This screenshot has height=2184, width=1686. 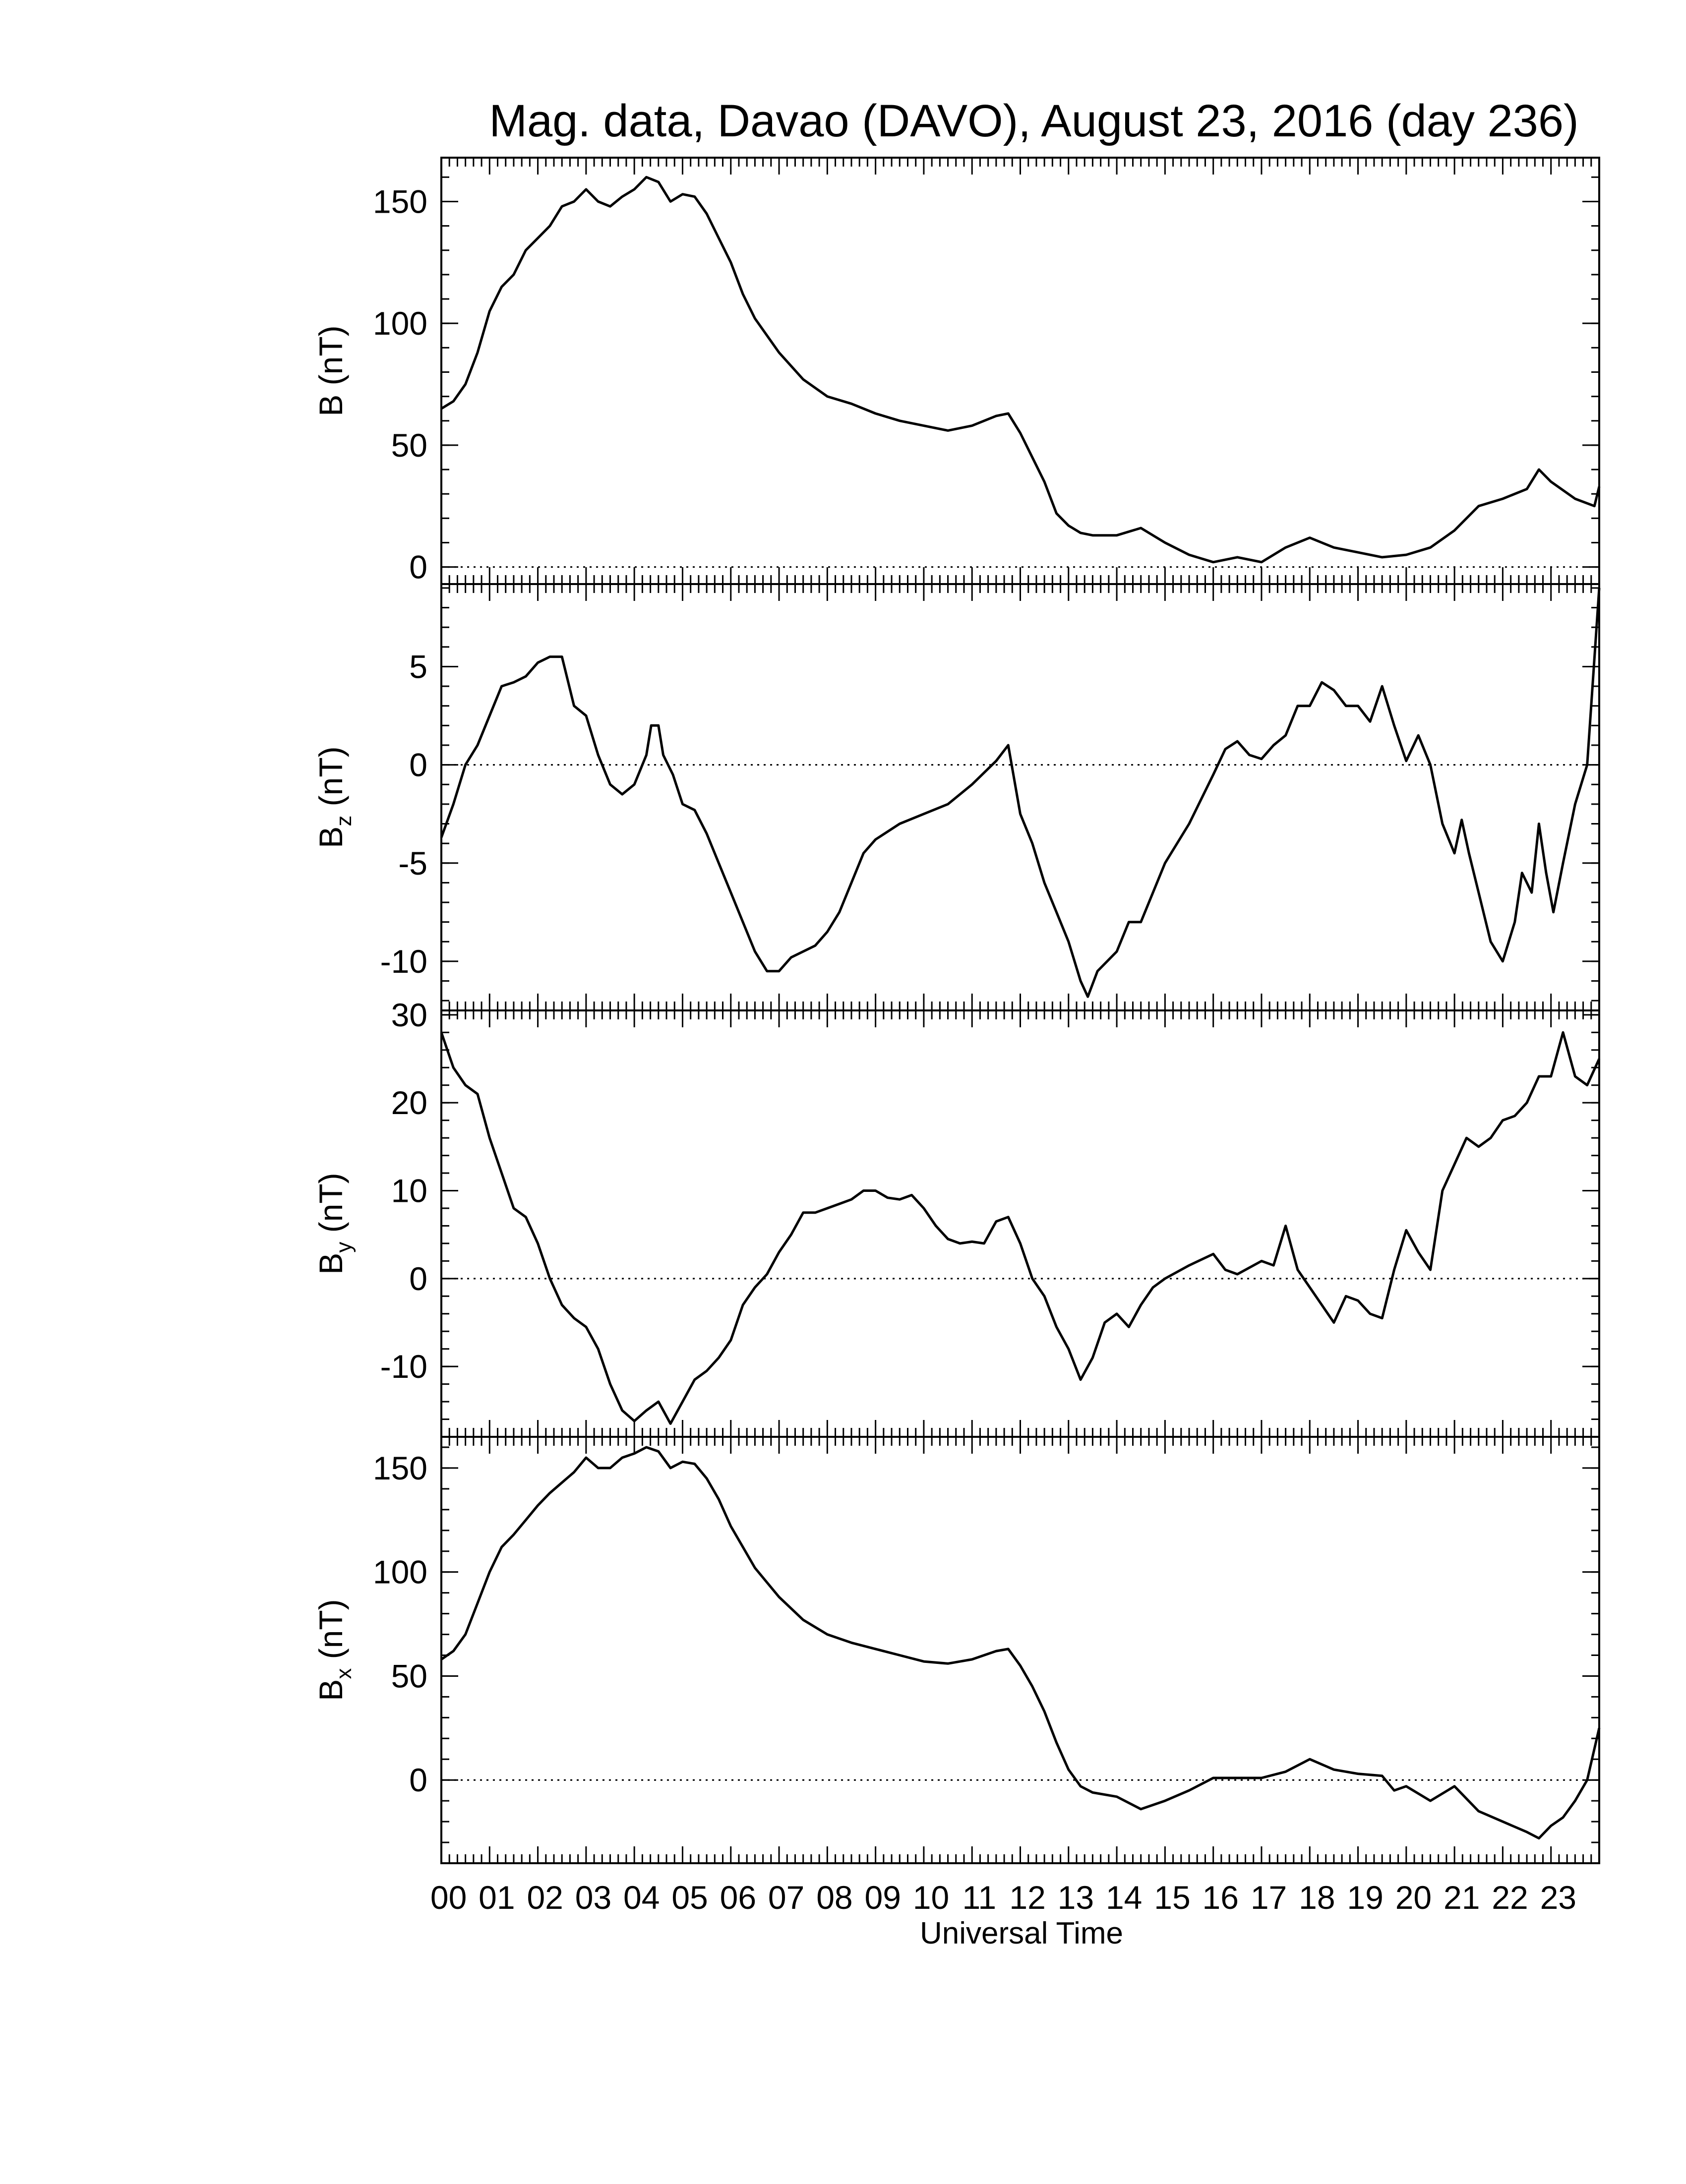 What do you see at coordinates (1172, 1897) in the screenshot?
I see `x-tick-label: 15` at bounding box center [1172, 1897].